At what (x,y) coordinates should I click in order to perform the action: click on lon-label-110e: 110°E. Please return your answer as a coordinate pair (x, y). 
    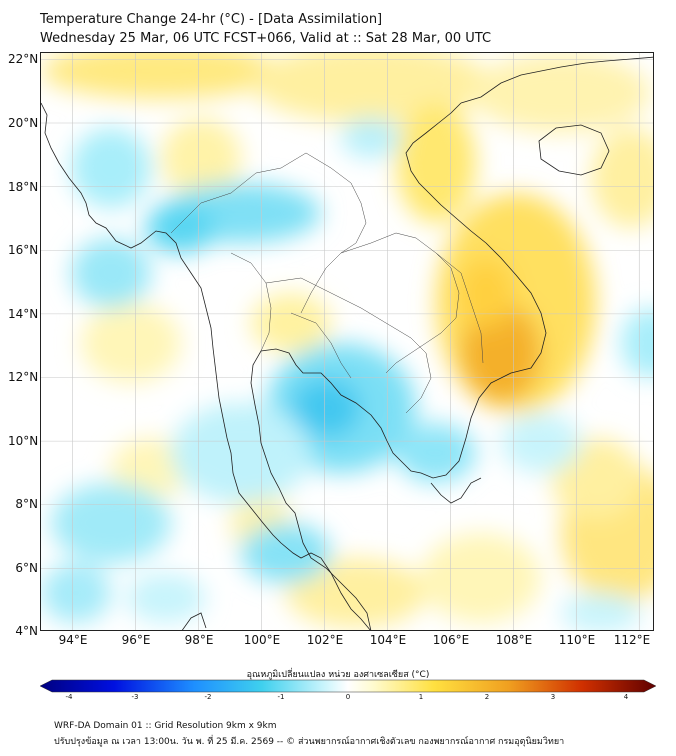
    Looking at the image, I should click on (577, 640).